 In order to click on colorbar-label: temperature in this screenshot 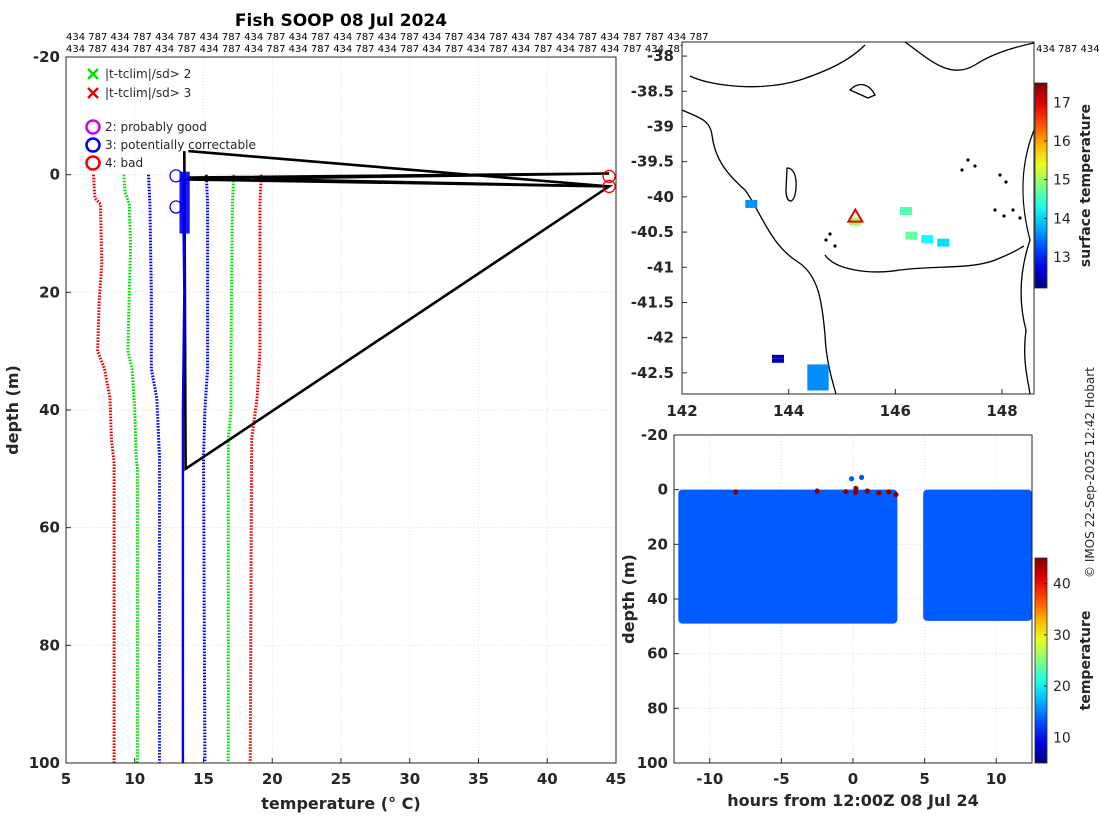, I will do `click(1086, 661)`.